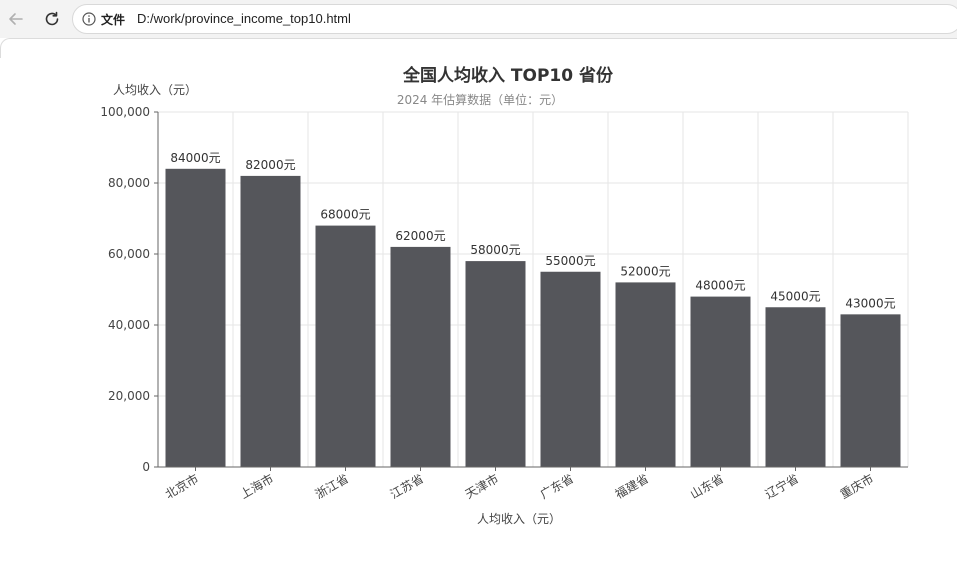 The image size is (957, 583). What do you see at coordinates (181, 486) in the screenshot?
I see `x-tick-label: 北京市` at bounding box center [181, 486].